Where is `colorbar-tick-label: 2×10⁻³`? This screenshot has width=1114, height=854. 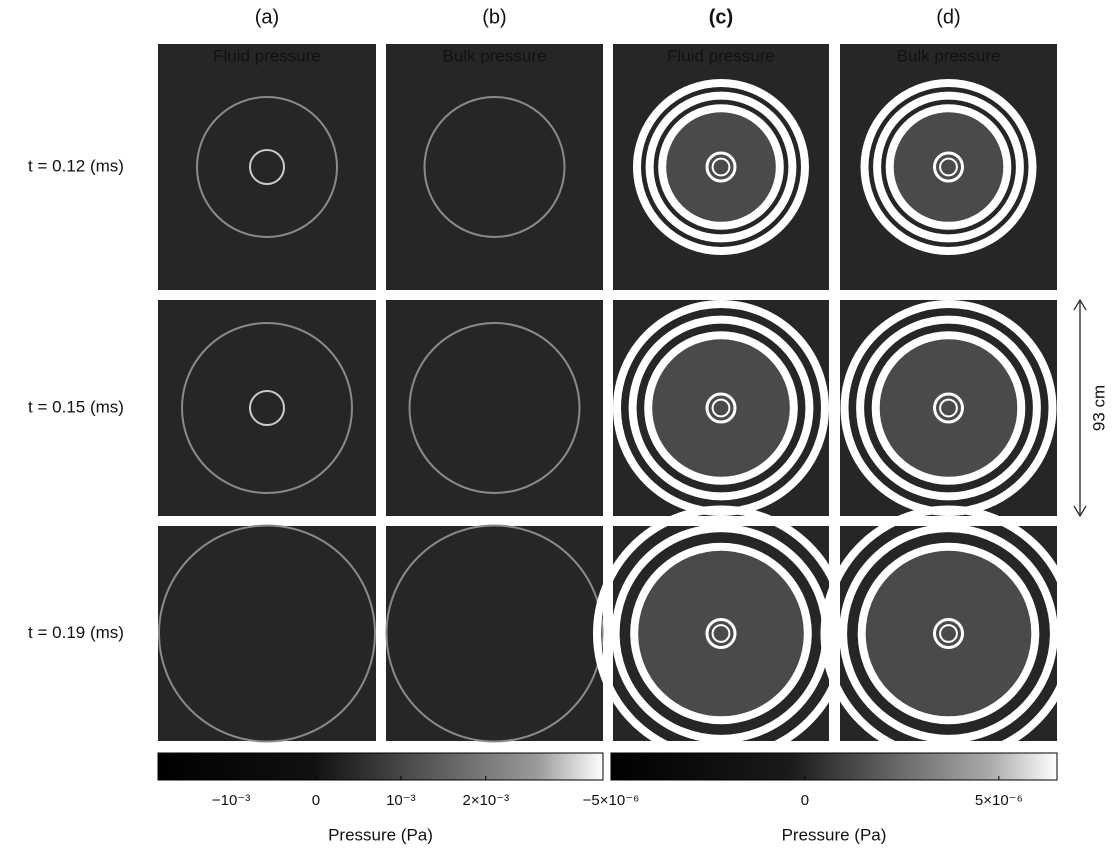 colorbar-tick-label: 2×10⁻³ is located at coordinates (485, 800).